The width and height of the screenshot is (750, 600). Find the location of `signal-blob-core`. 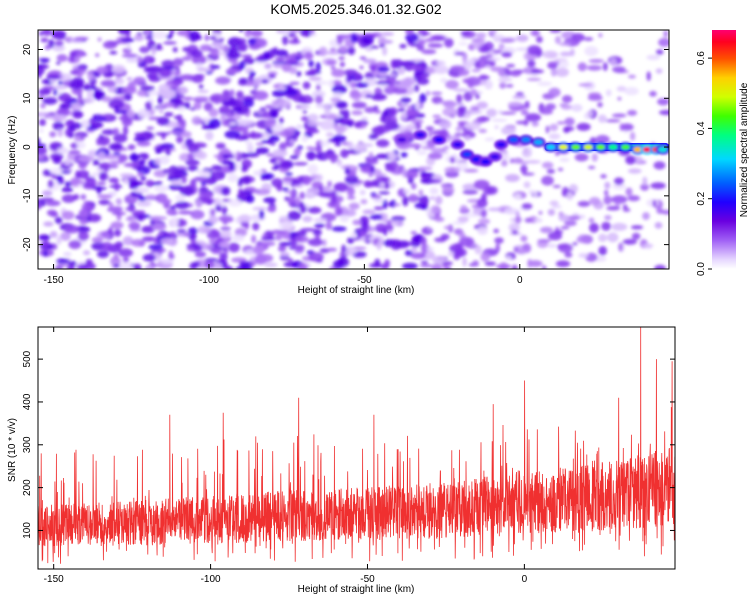

signal-blob-core is located at coordinates (613, 147).